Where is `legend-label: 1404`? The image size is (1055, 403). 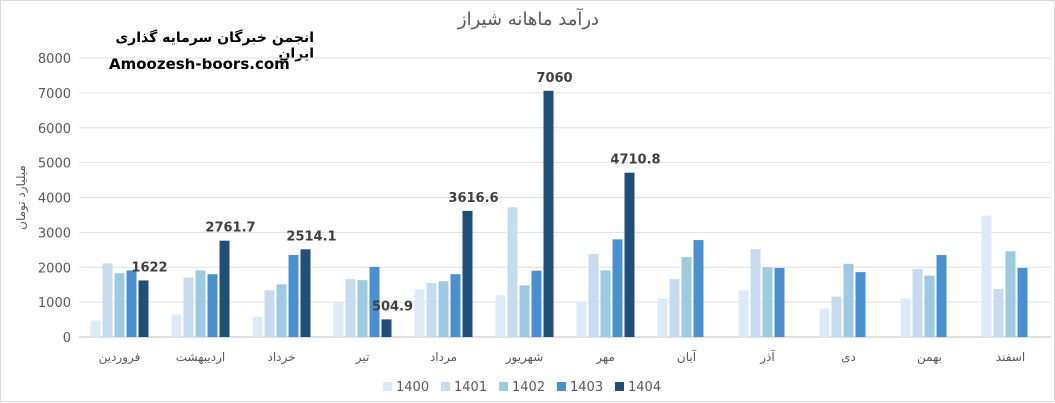
legend-label: 1404 is located at coordinates (644, 387).